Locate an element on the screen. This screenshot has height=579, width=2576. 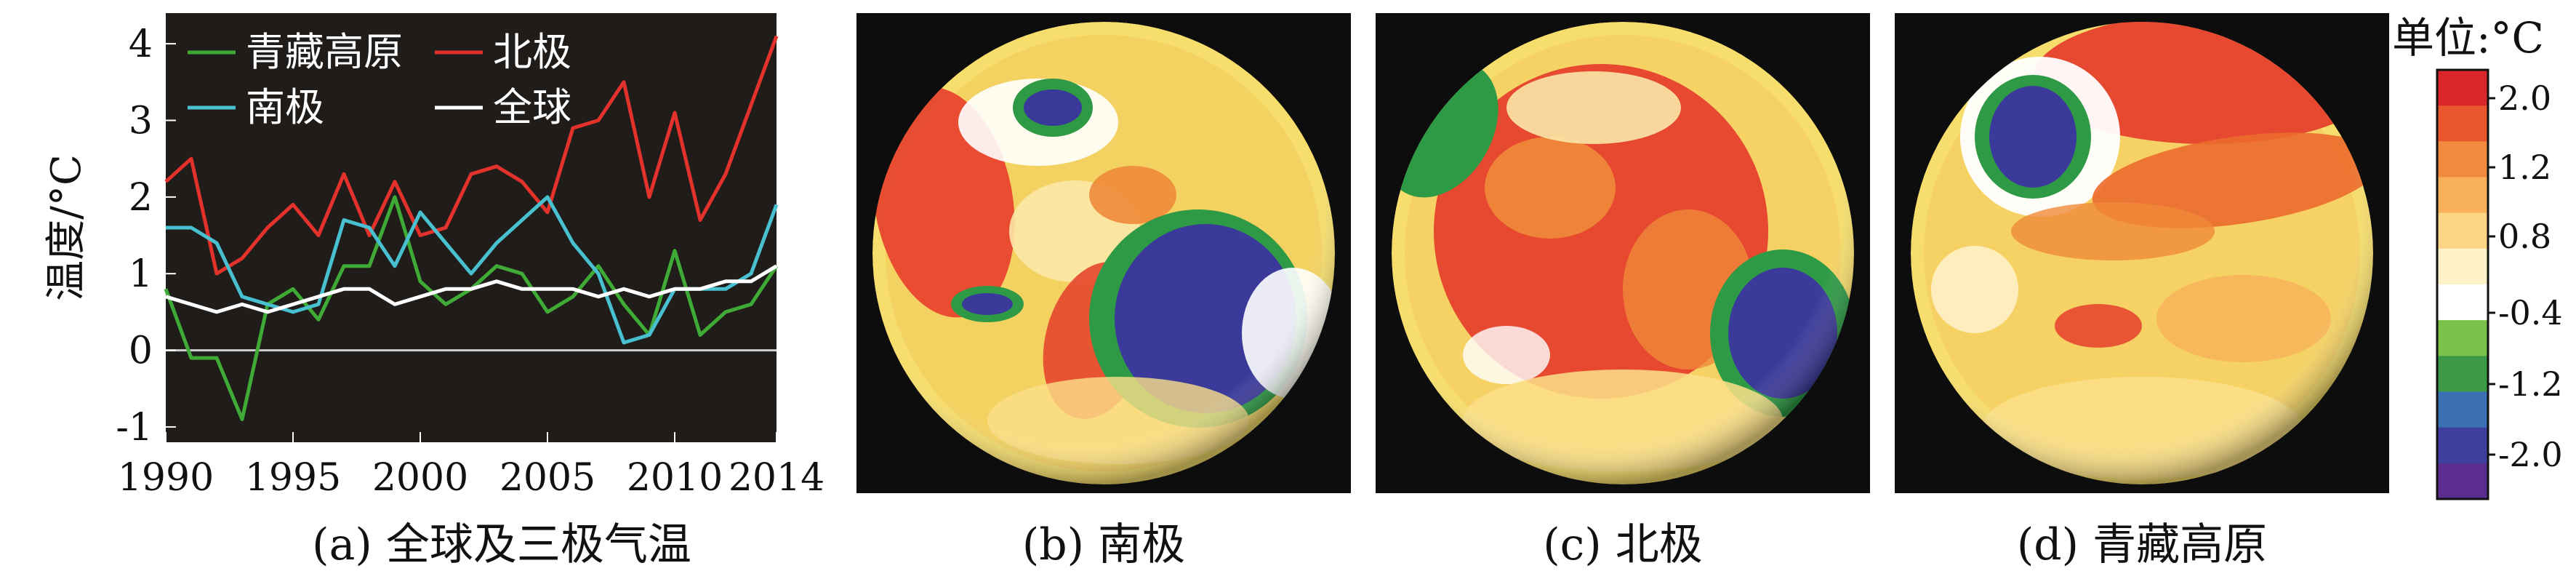
colorbar-tick-label: -0.4 is located at coordinates (2530, 312).